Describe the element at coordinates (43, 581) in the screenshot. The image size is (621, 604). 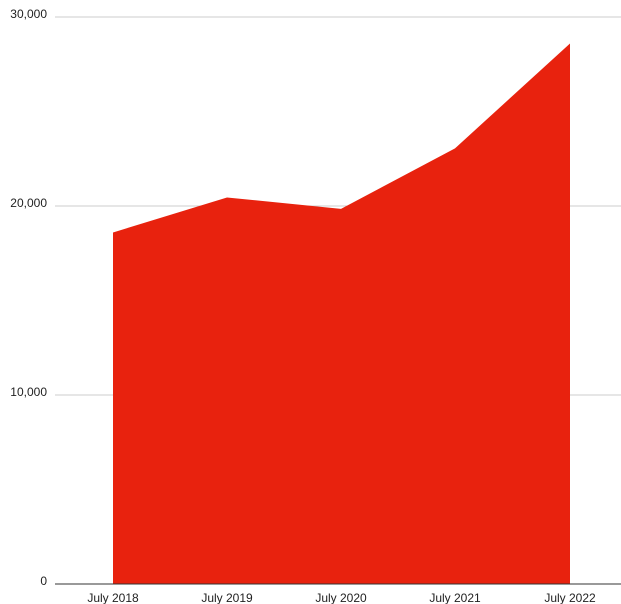
I see `y-tick-label: 0` at that location.